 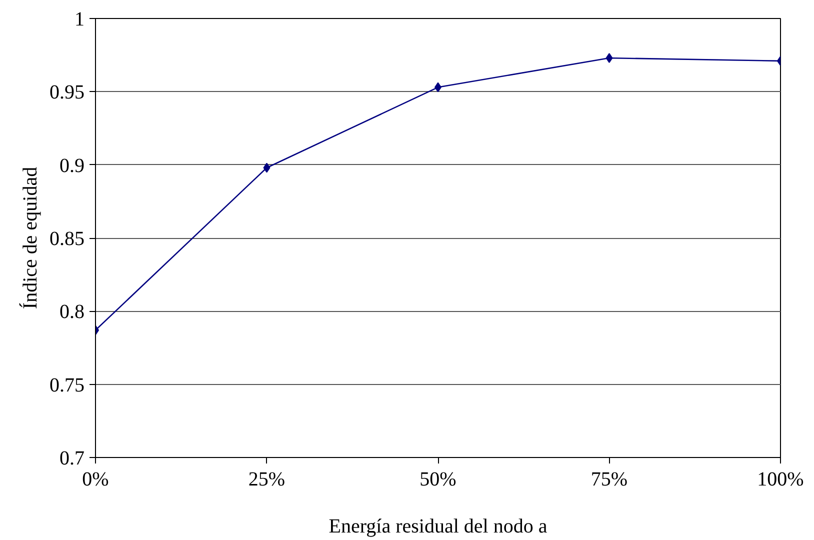 What do you see at coordinates (67, 93) in the screenshot?
I see `y-tick-label: 0.95` at bounding box center [67, 93].